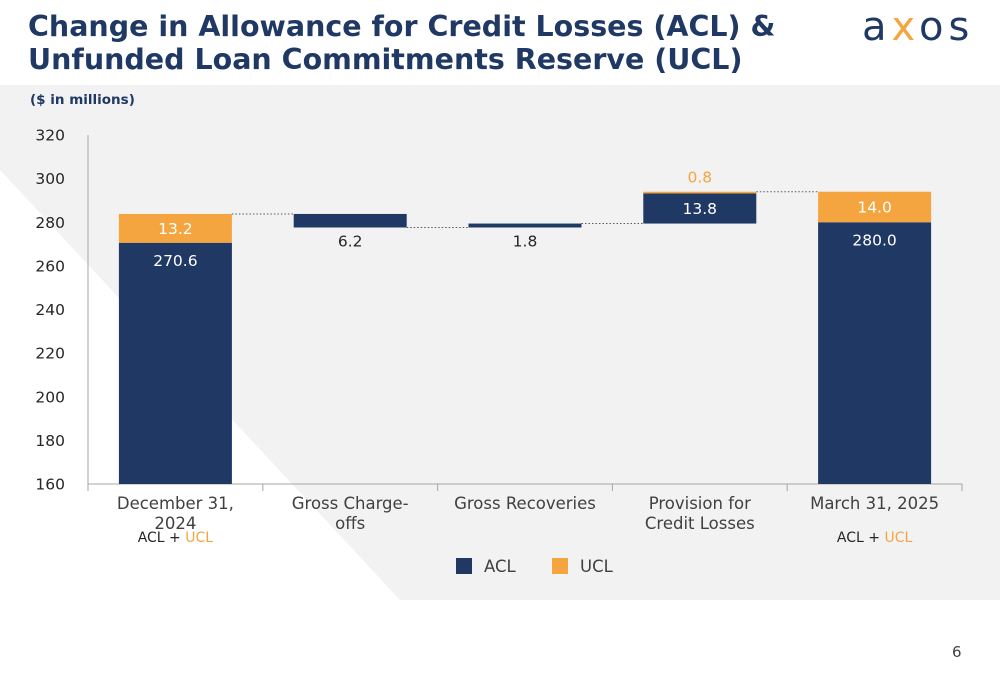 The height and width of the screenshot is (685, 1000). Describe the element at coordinates (905, 27) in the screenshot. I see `logo-text-x: x` at that location.